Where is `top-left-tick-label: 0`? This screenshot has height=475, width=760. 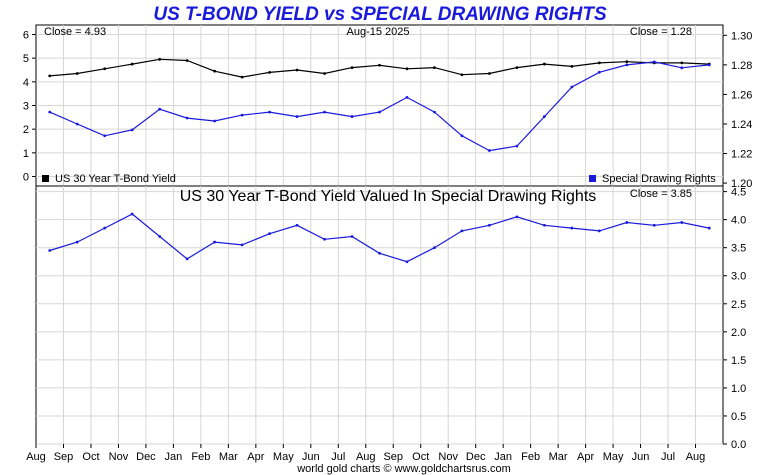 top-left-tick-label: 0 is located at coordinates (26, 178).